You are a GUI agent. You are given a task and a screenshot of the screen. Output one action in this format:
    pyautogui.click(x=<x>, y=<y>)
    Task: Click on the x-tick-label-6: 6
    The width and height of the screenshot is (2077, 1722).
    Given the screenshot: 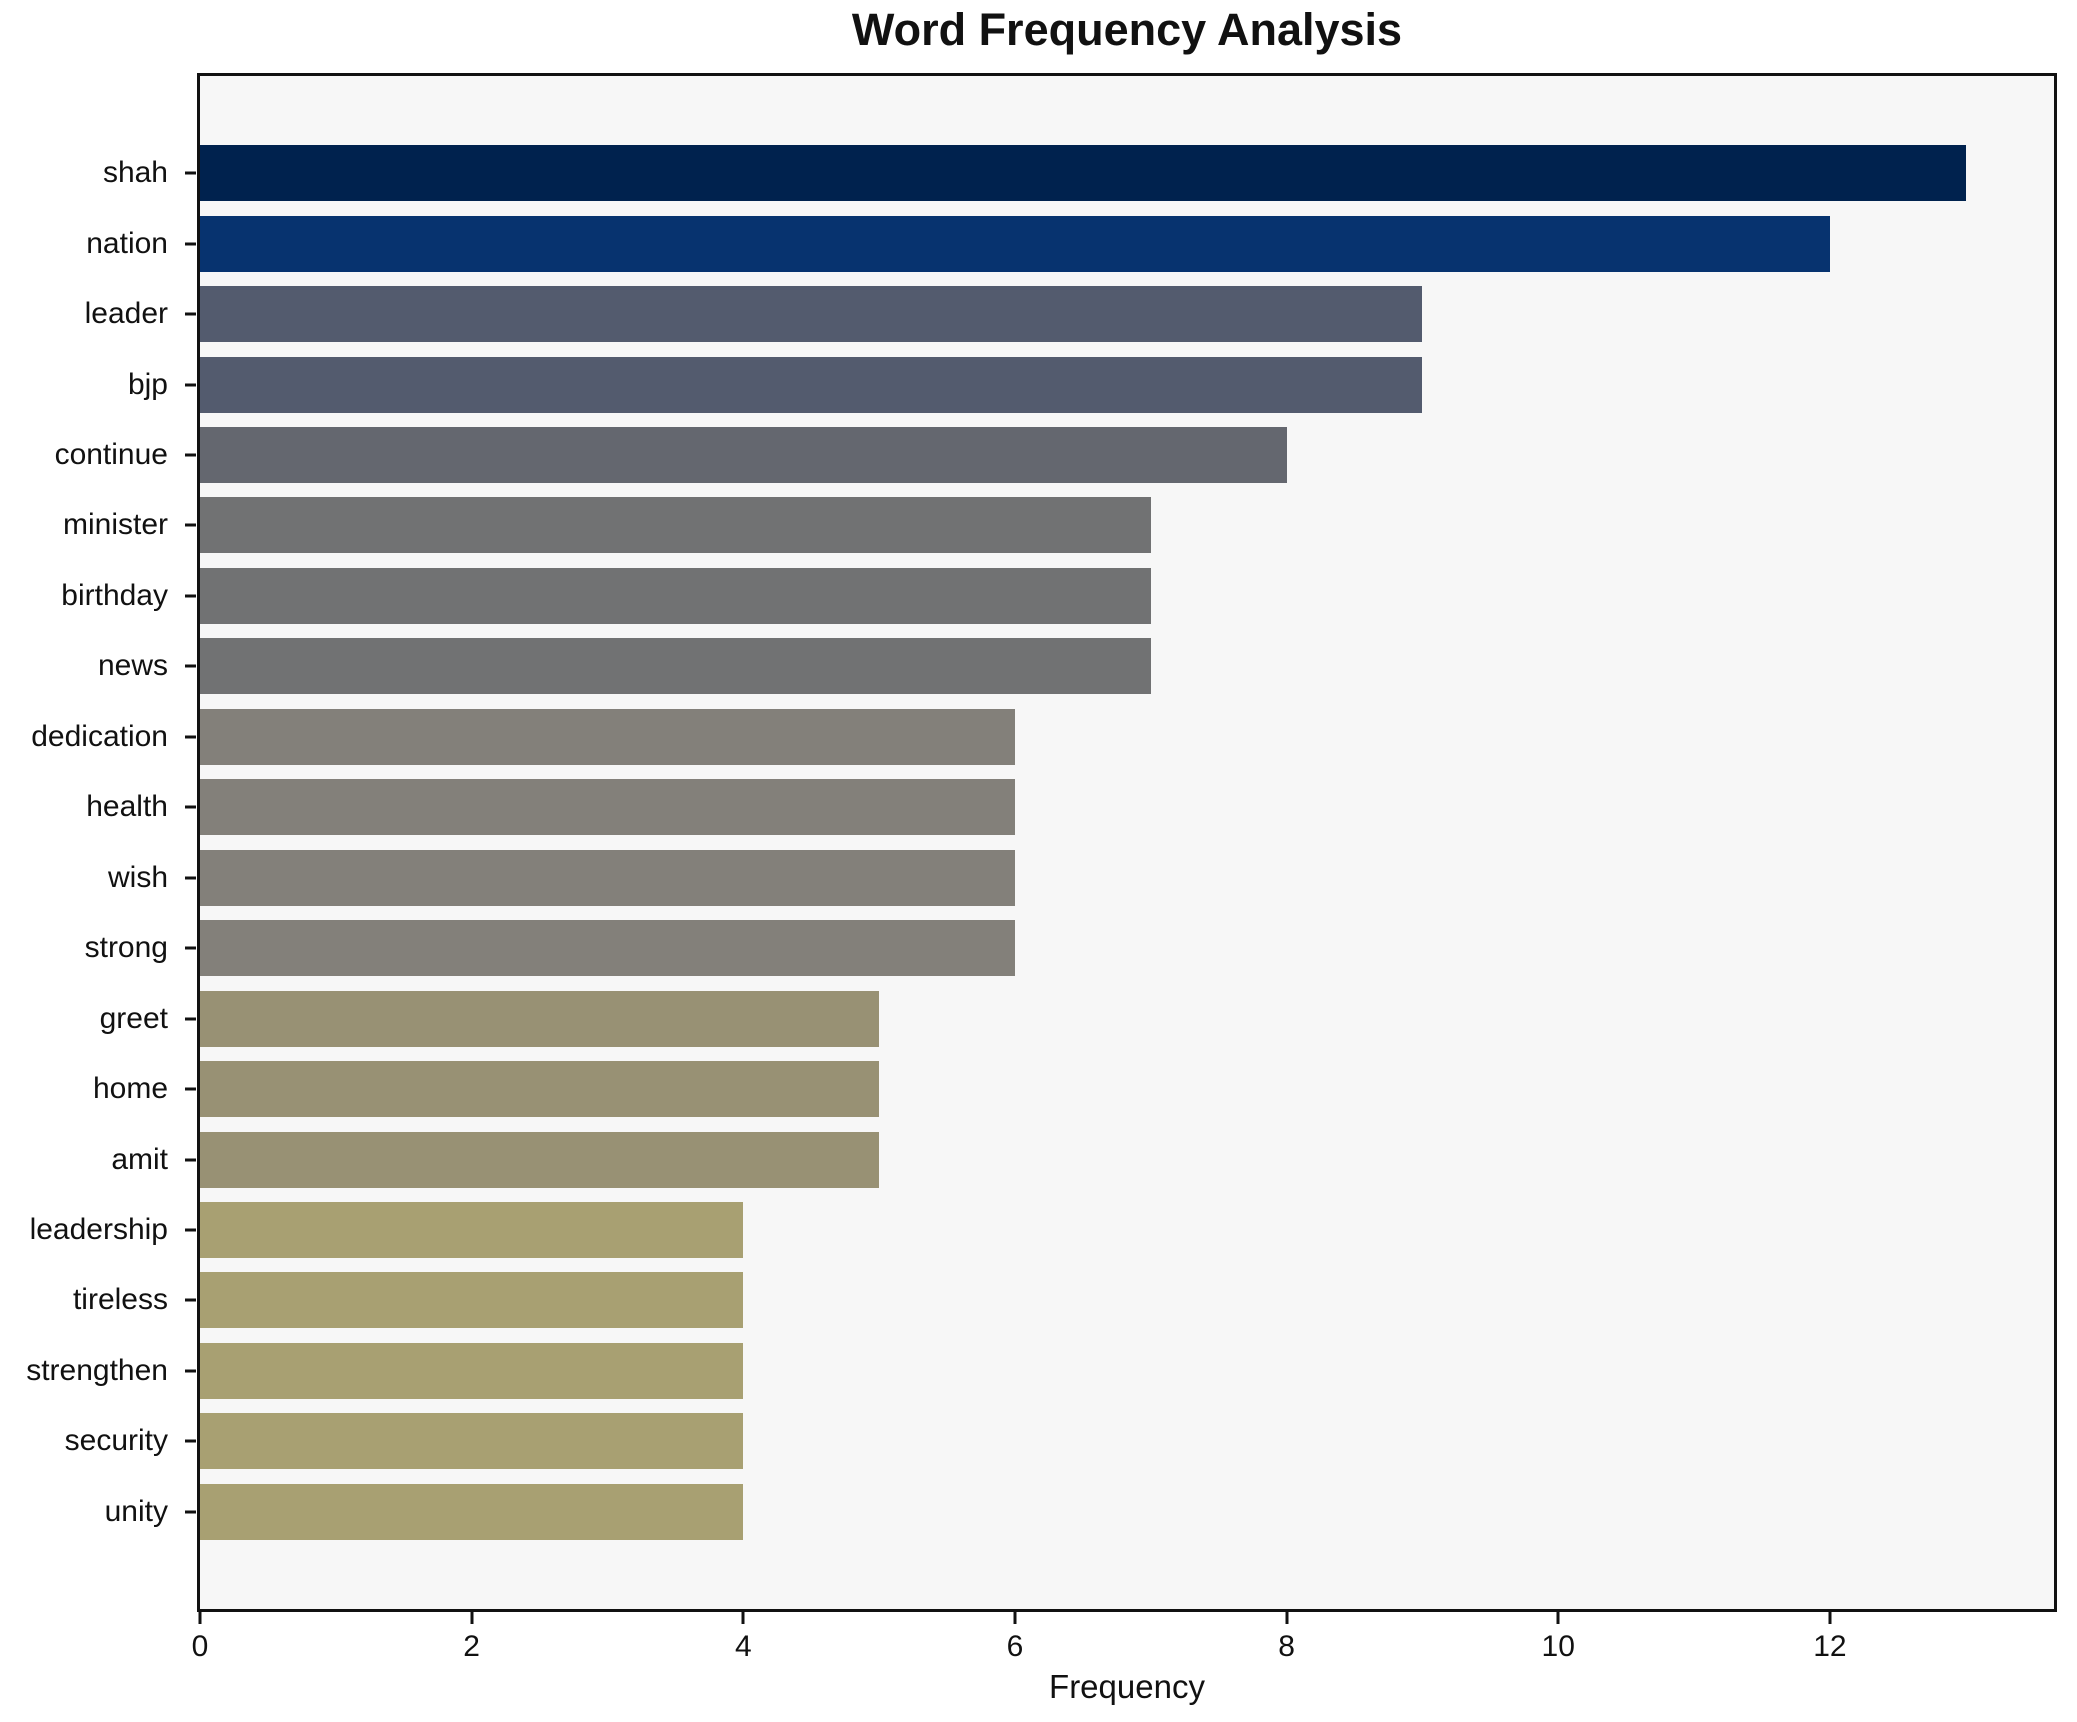 What is the action you would take?
    pyautogui.click(x=1015, y=1646)
    